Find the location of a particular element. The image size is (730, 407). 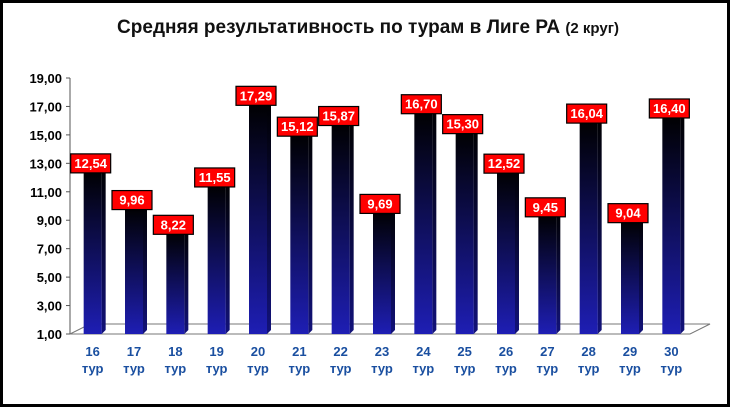

data-label: 11,55 is located at coordinates (215, 177).